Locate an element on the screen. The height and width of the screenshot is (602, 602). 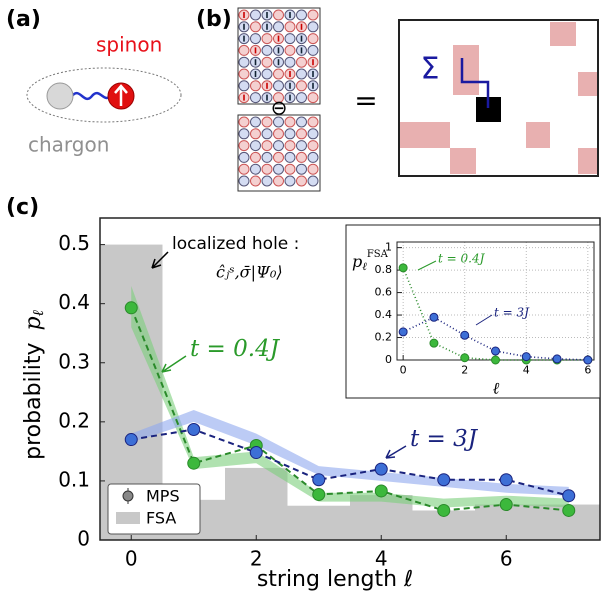
y-tick-label: 1 is located at coordinates (388, 247).